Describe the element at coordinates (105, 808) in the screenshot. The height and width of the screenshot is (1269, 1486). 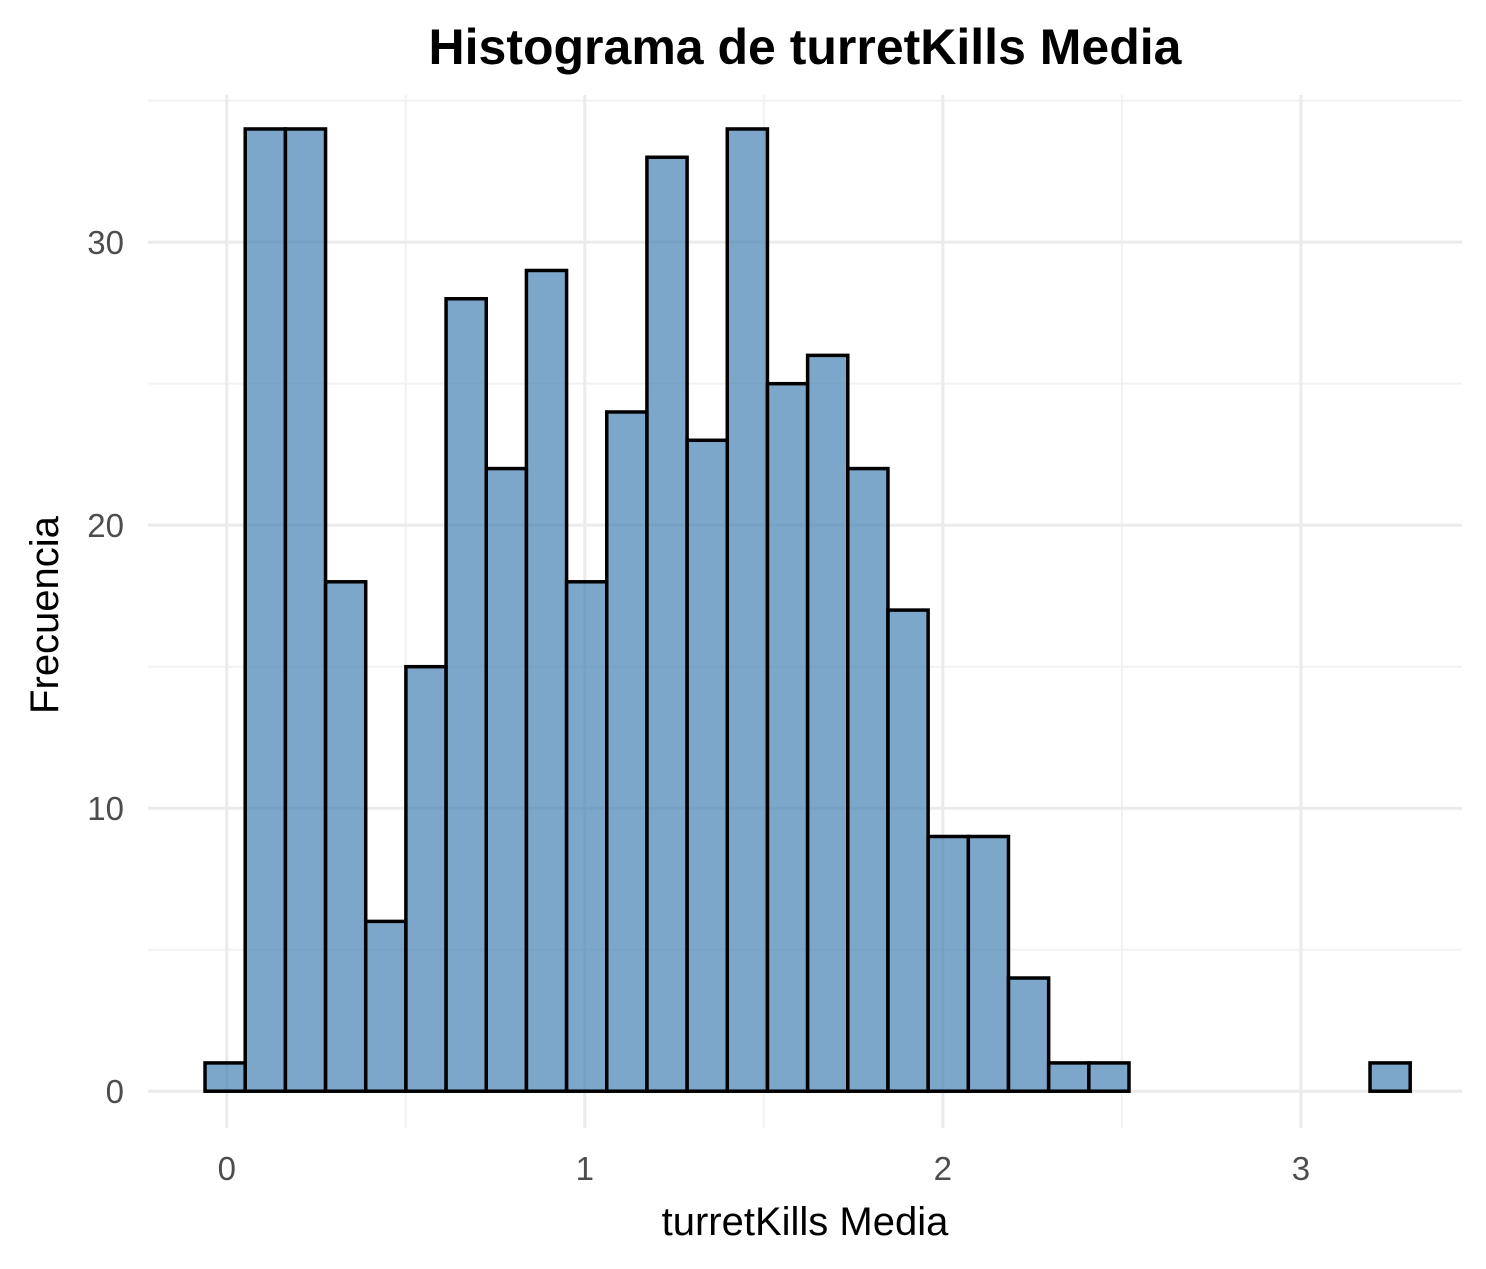
I see `y-tick-label: 10` at that location.